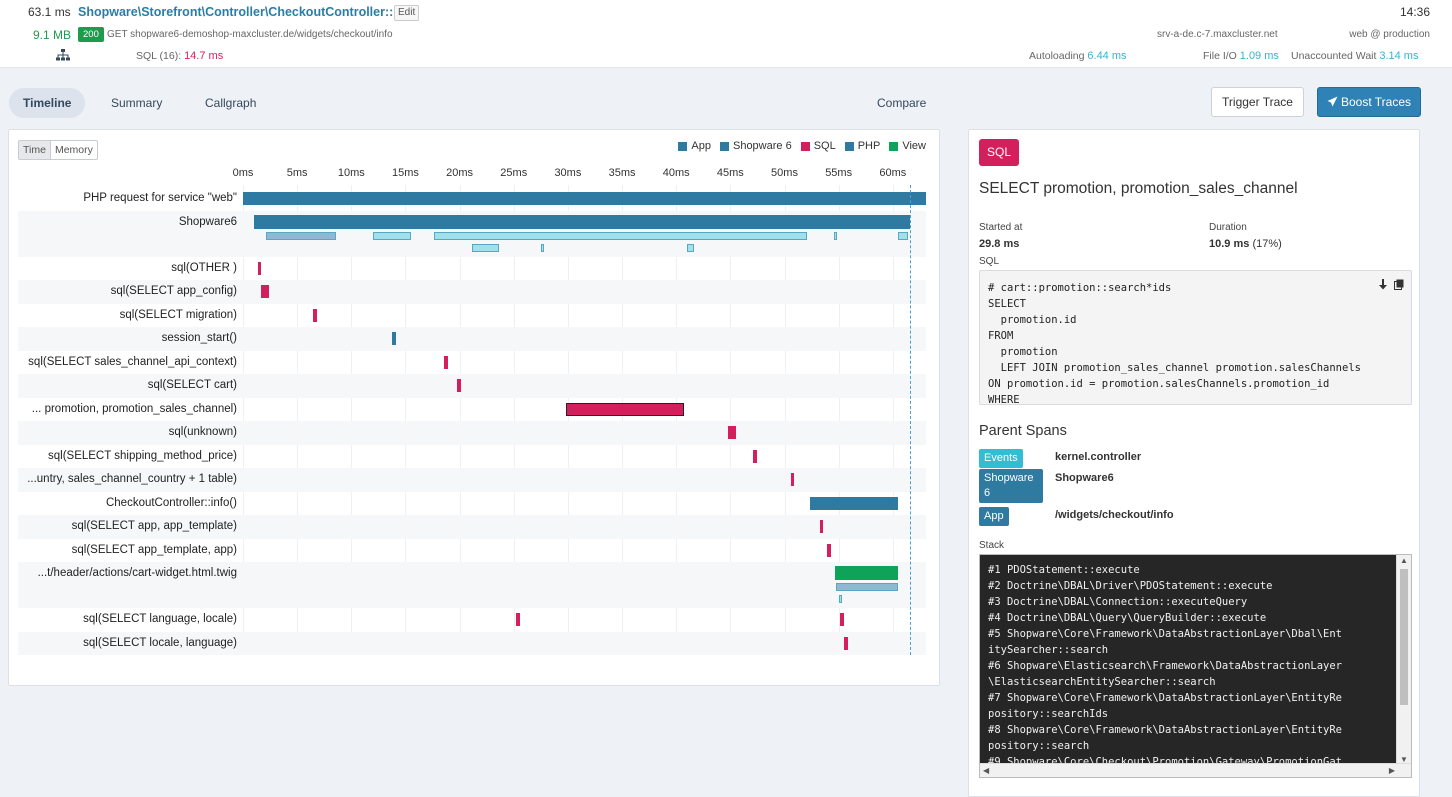  I want to click on download-icon, so click(1383, 284).